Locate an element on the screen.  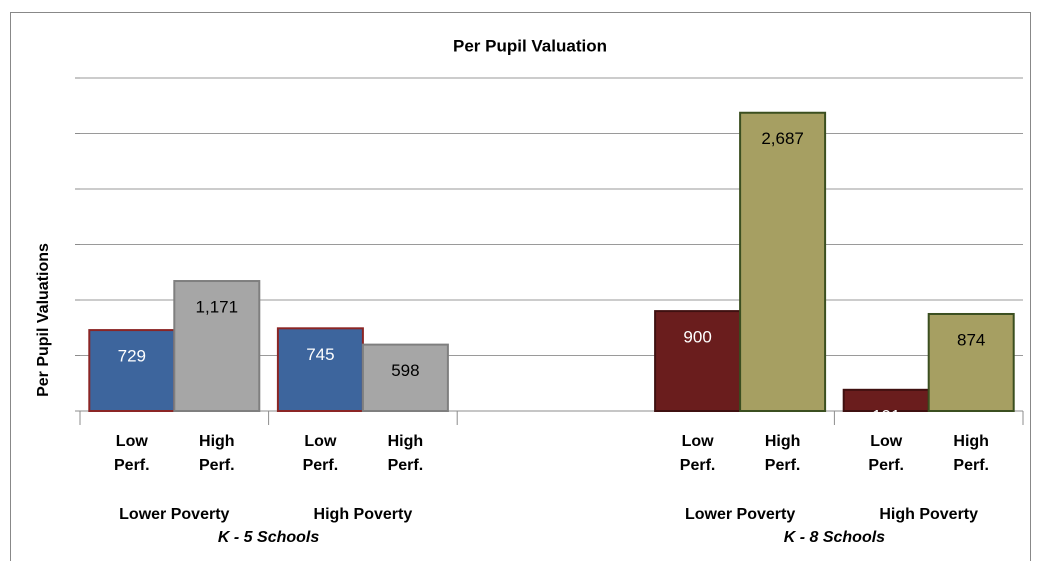
value-label: 1,171 is located at coordinates (217, 307).